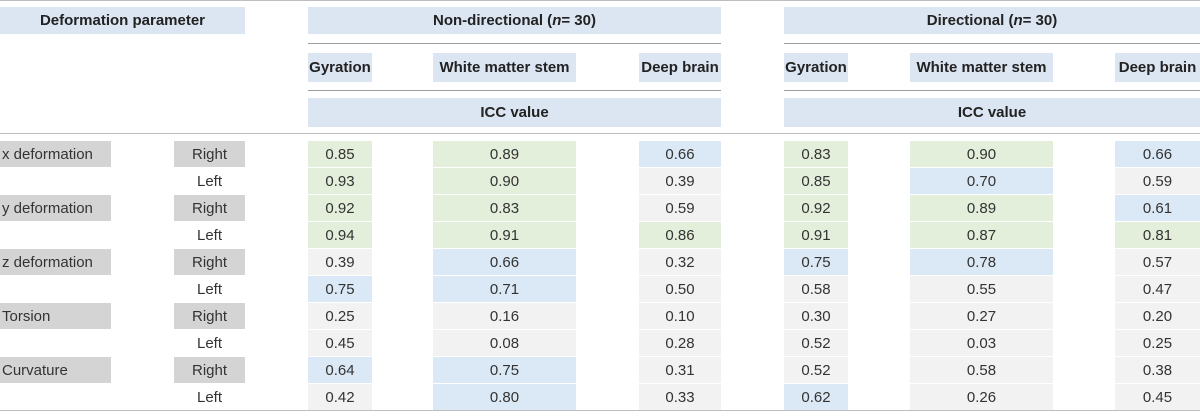 This screenshot has height=417, width=1200. Describe the element at coordinates (514, 90) in the screenshot. I see `col-separator-non-directional` at that location.